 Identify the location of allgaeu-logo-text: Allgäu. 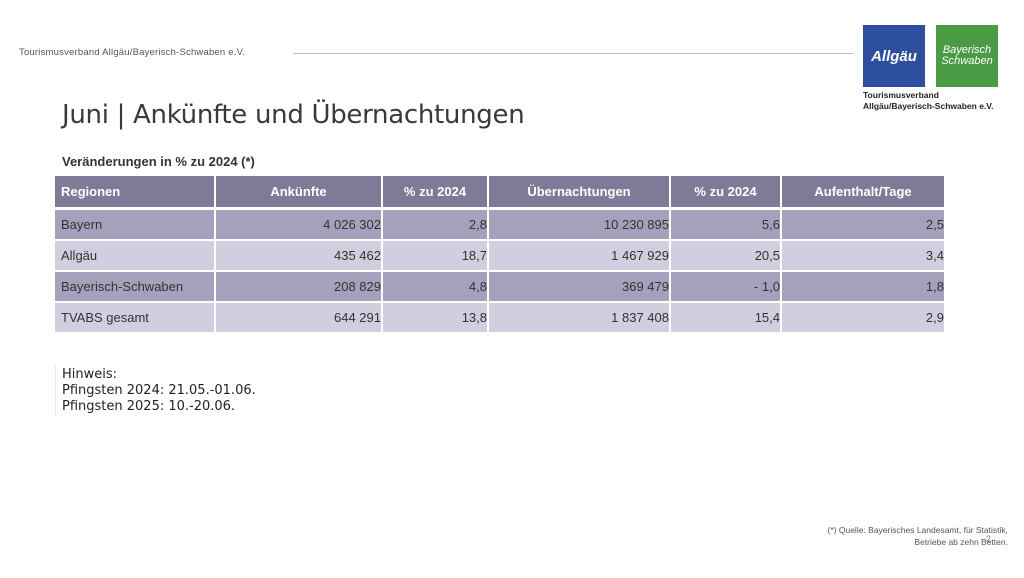
(894, 56).